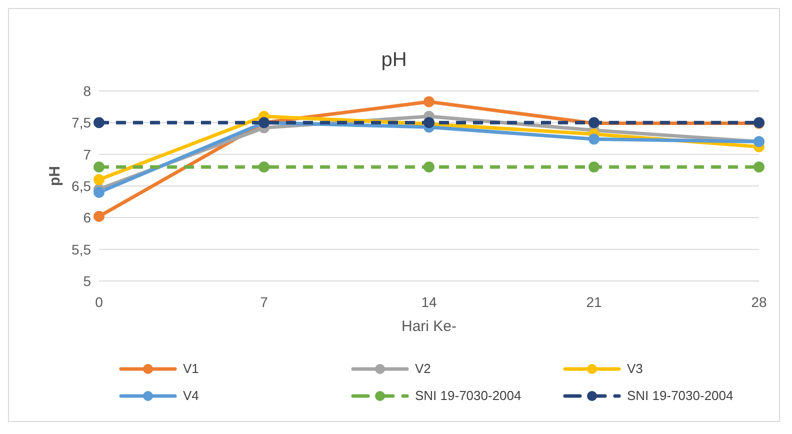  Describe the element at coordinates (87, 90) in the screenshot. I see `y-tick-label: 8` at that location.